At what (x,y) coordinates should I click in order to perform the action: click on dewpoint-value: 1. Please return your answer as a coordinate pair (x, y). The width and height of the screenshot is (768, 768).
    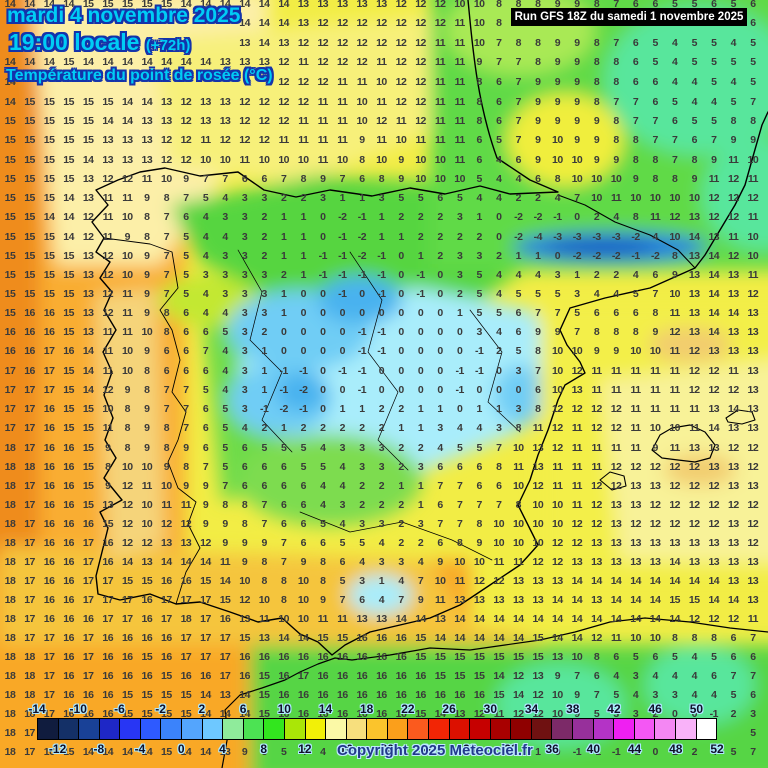
    Looking at the image, I should click on (284, 217).